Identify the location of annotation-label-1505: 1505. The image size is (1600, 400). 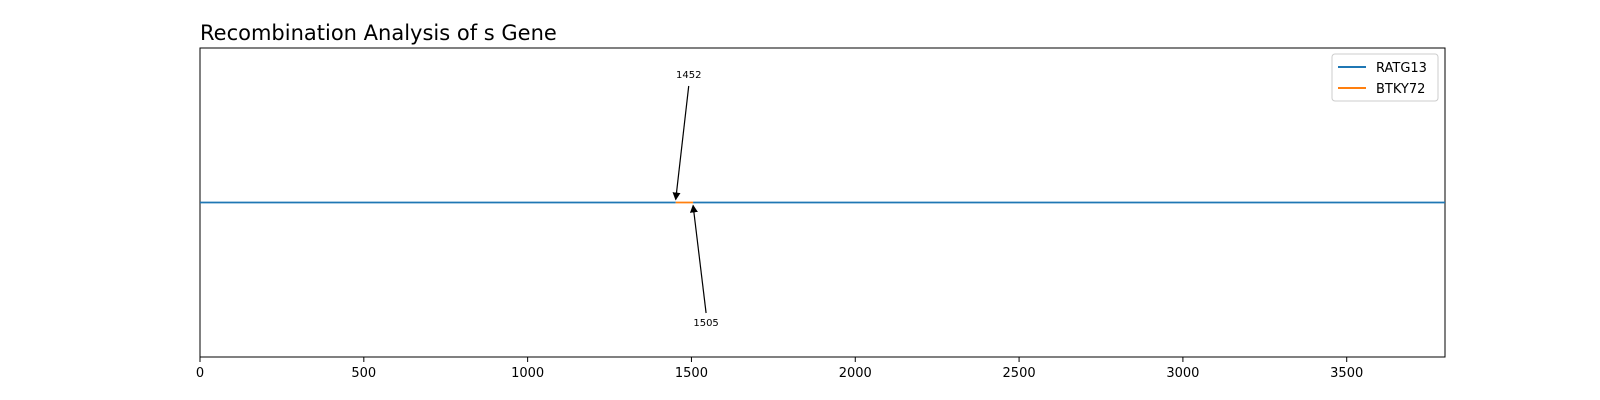
(705, 323).